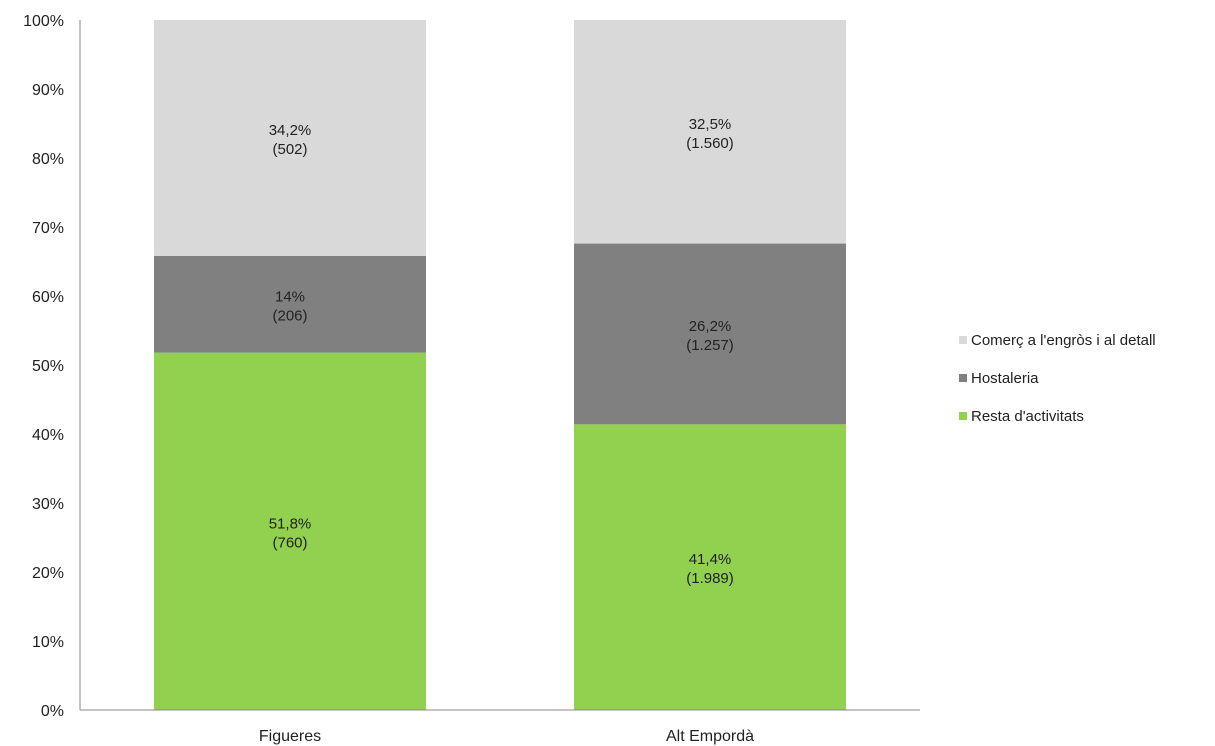  Describe the element at coordinates (1027, 416) in the screenshot. I see `legend-label: Resta d'activitats` at that location.